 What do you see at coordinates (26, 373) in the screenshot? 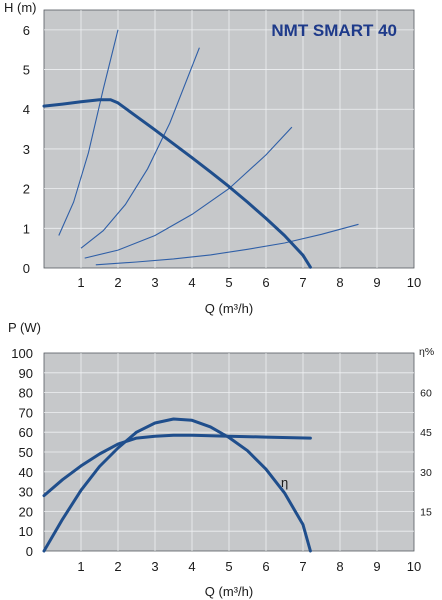
I see `power-y-tick-label: 90` at bounding box center [26, 373].